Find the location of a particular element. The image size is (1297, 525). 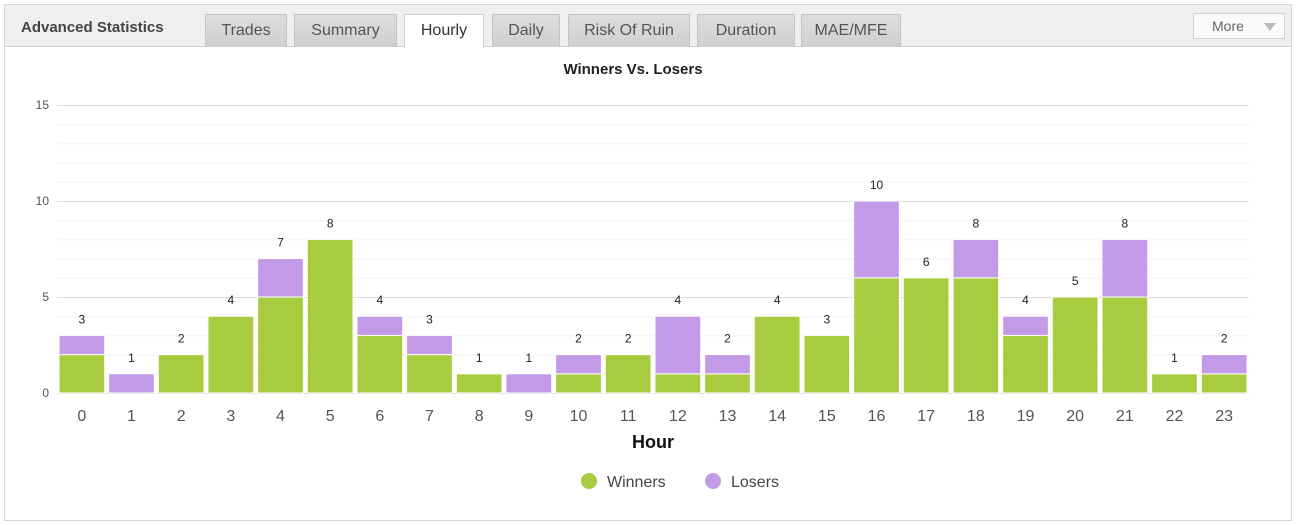

tab-hourly: Hourly is located at coordinates (444, 31).